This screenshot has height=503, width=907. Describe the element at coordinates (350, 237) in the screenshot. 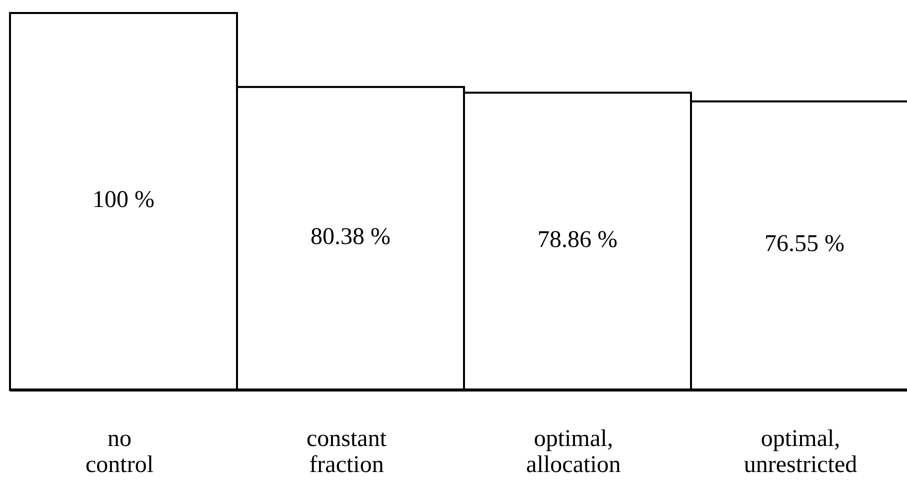

I see `data-label: 80.38 %` at that location.